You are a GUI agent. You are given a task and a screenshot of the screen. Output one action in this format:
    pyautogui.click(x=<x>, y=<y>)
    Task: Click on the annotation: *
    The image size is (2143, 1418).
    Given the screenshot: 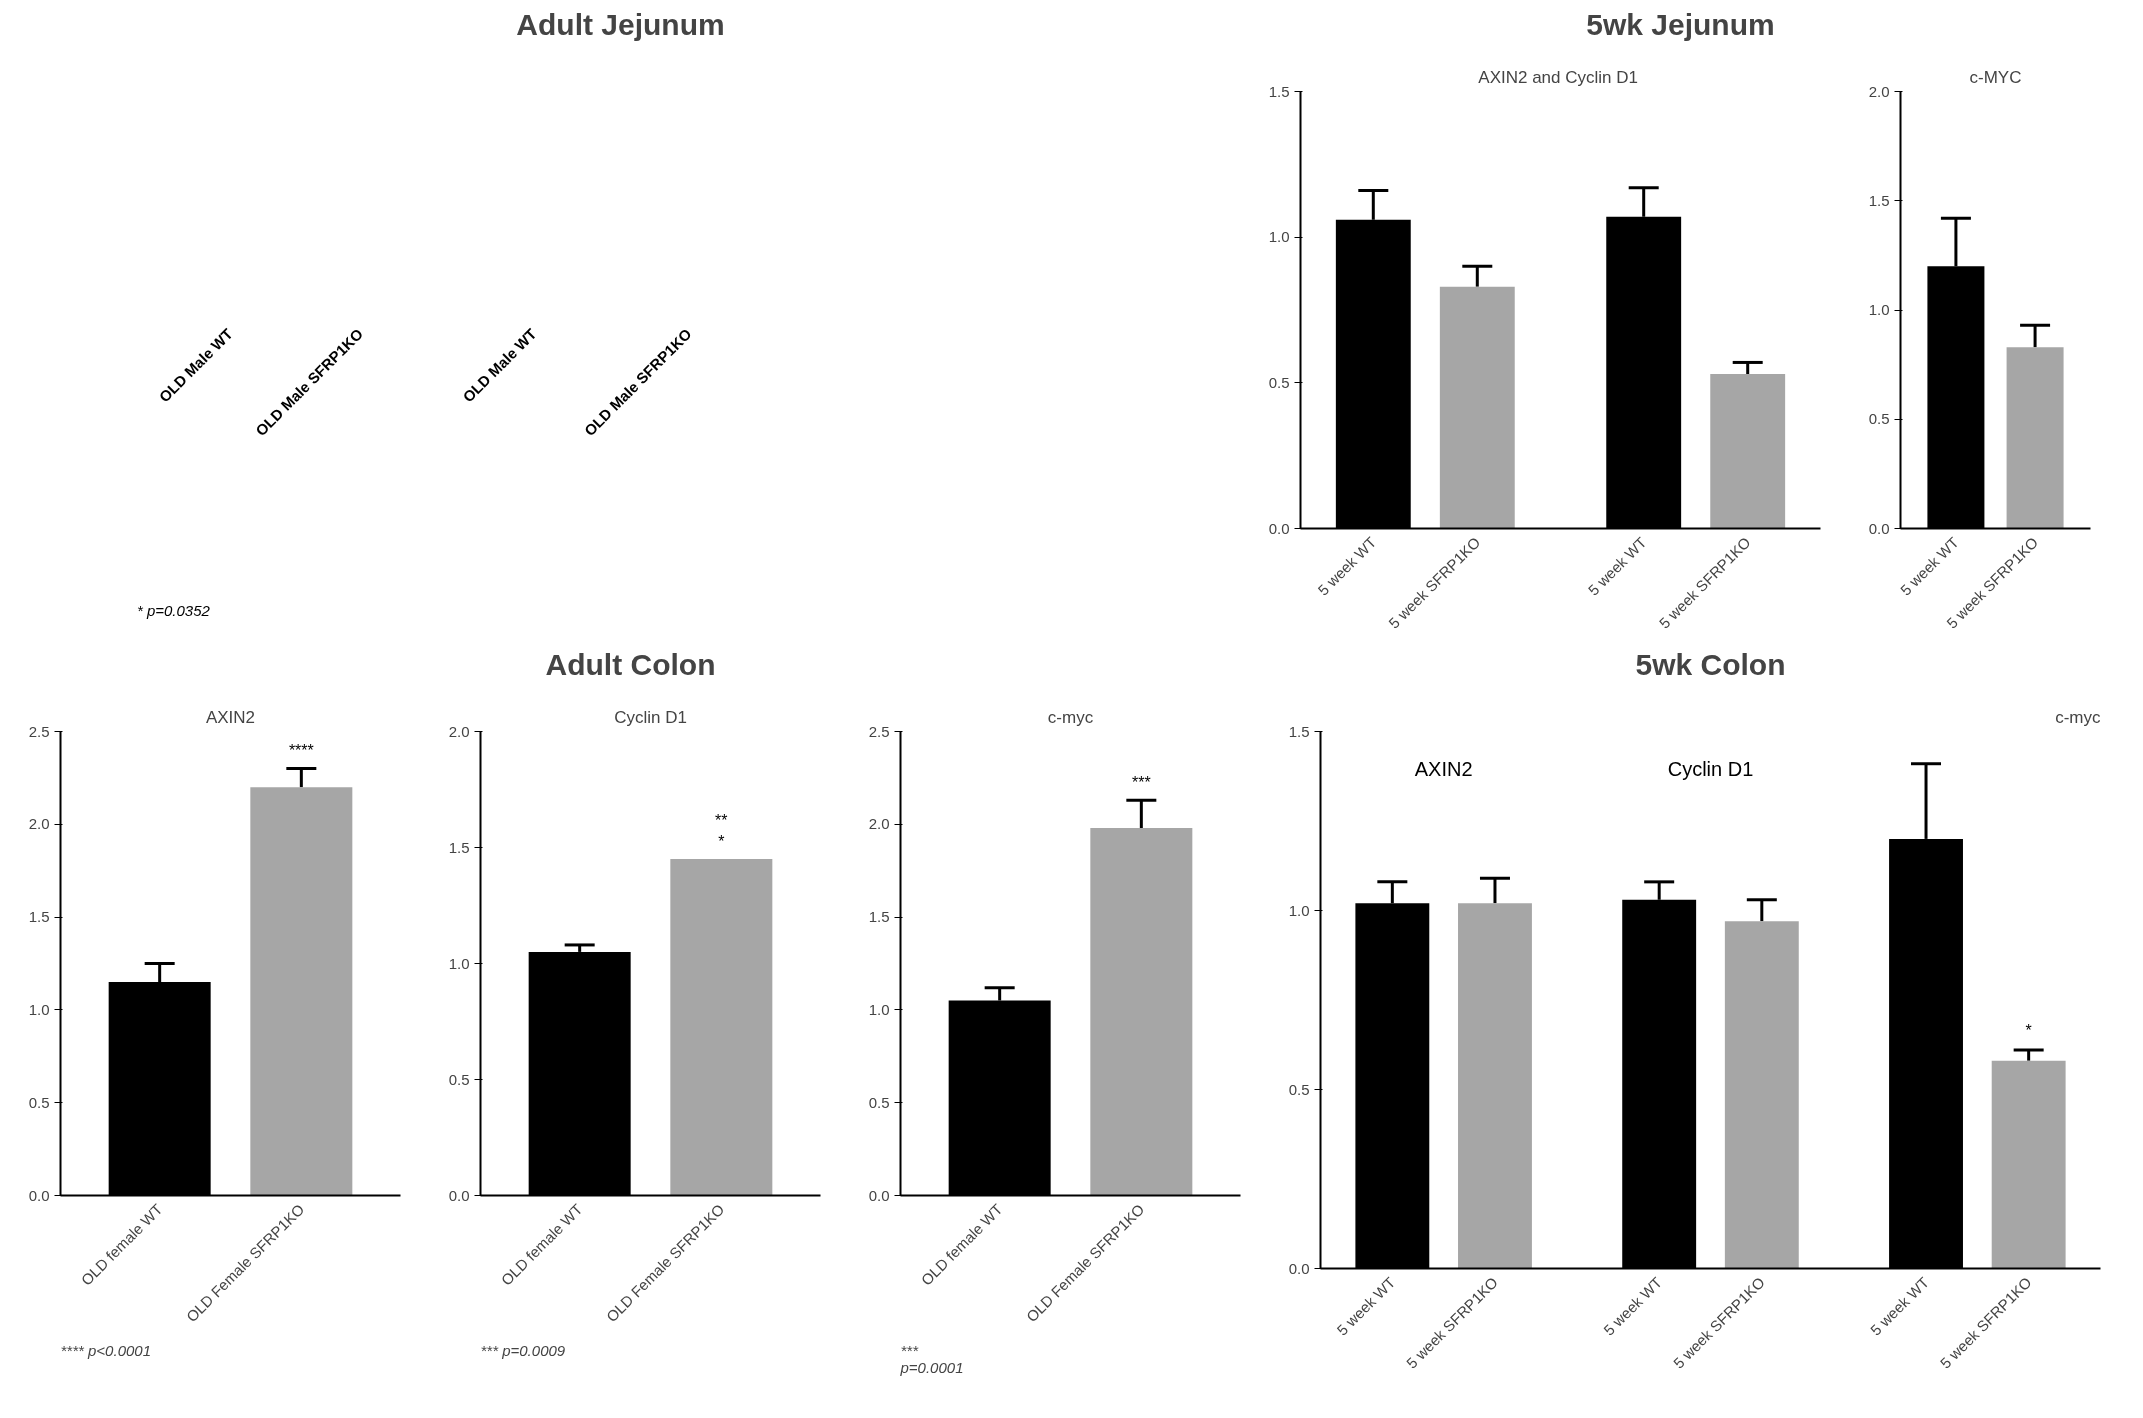 What is the action you would take?
    pyautogui.click(x=2028, y=1031)
    